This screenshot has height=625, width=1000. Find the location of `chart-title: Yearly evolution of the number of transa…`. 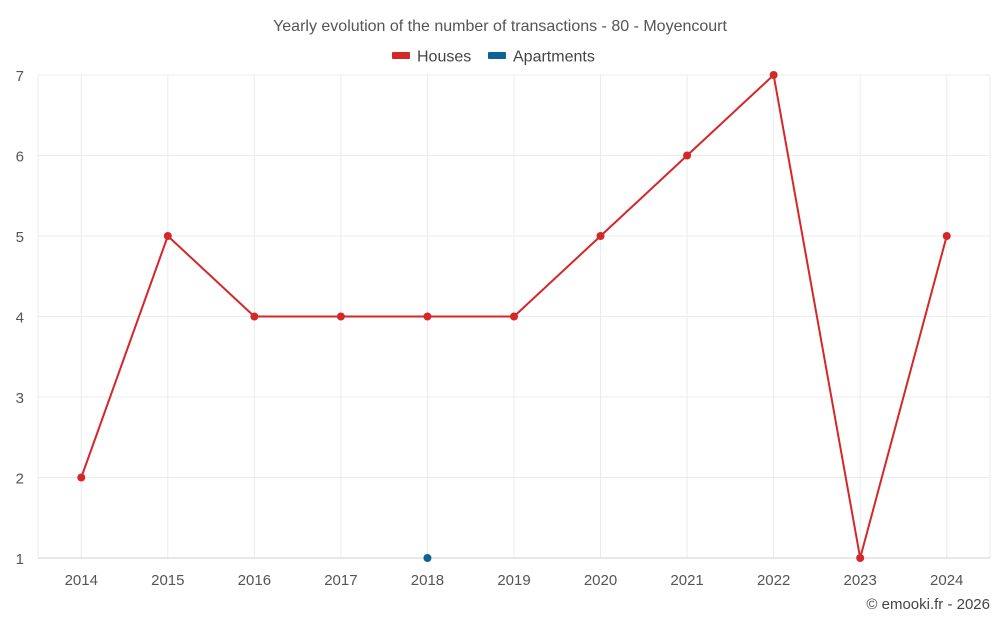

chart-title: Yearly evolution of the number of transa… is located at coordinates (500, 26).